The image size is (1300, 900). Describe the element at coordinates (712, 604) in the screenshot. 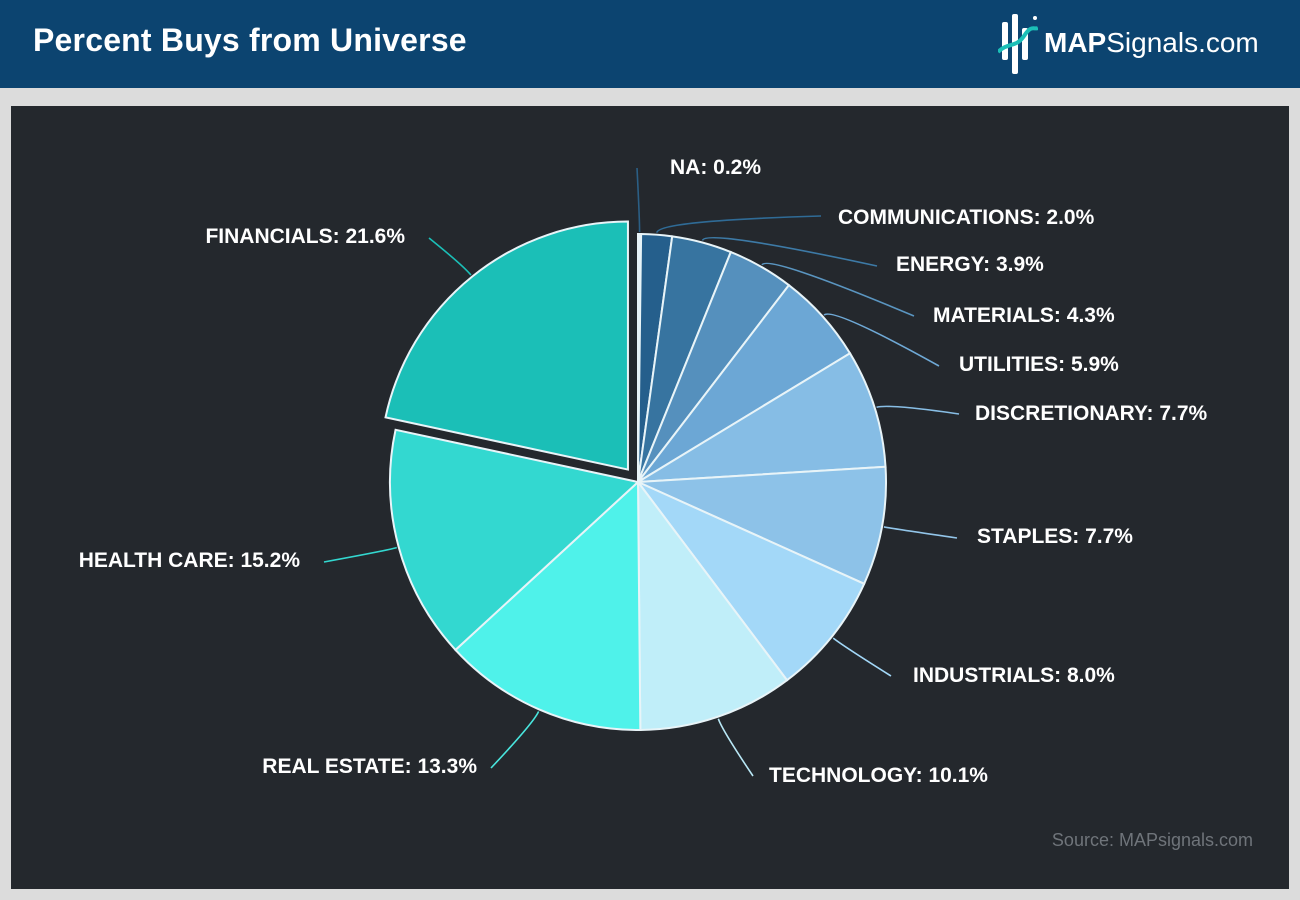

I see `pie-slice-technology` at that location.